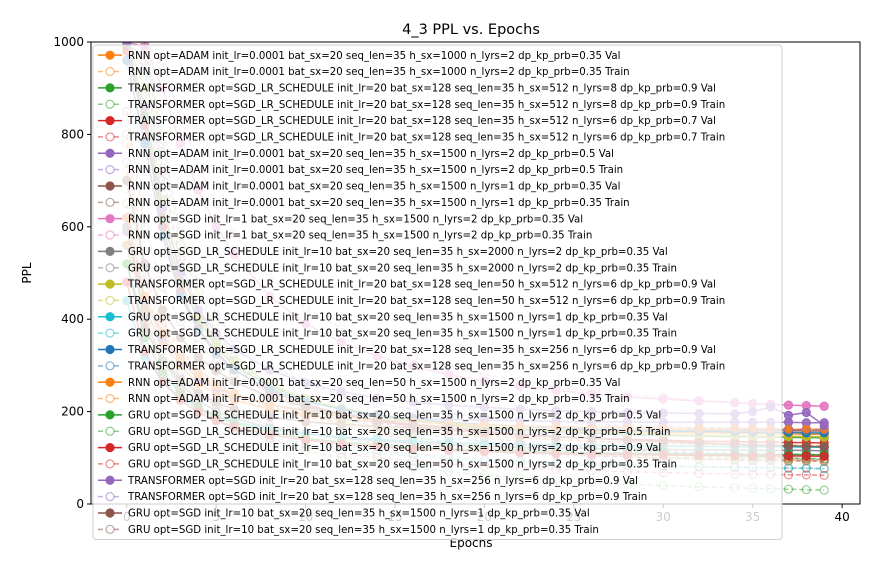 This screenshot has width=882, height=567. I want to click on y-tick-label: 1000, so click(68, 42).